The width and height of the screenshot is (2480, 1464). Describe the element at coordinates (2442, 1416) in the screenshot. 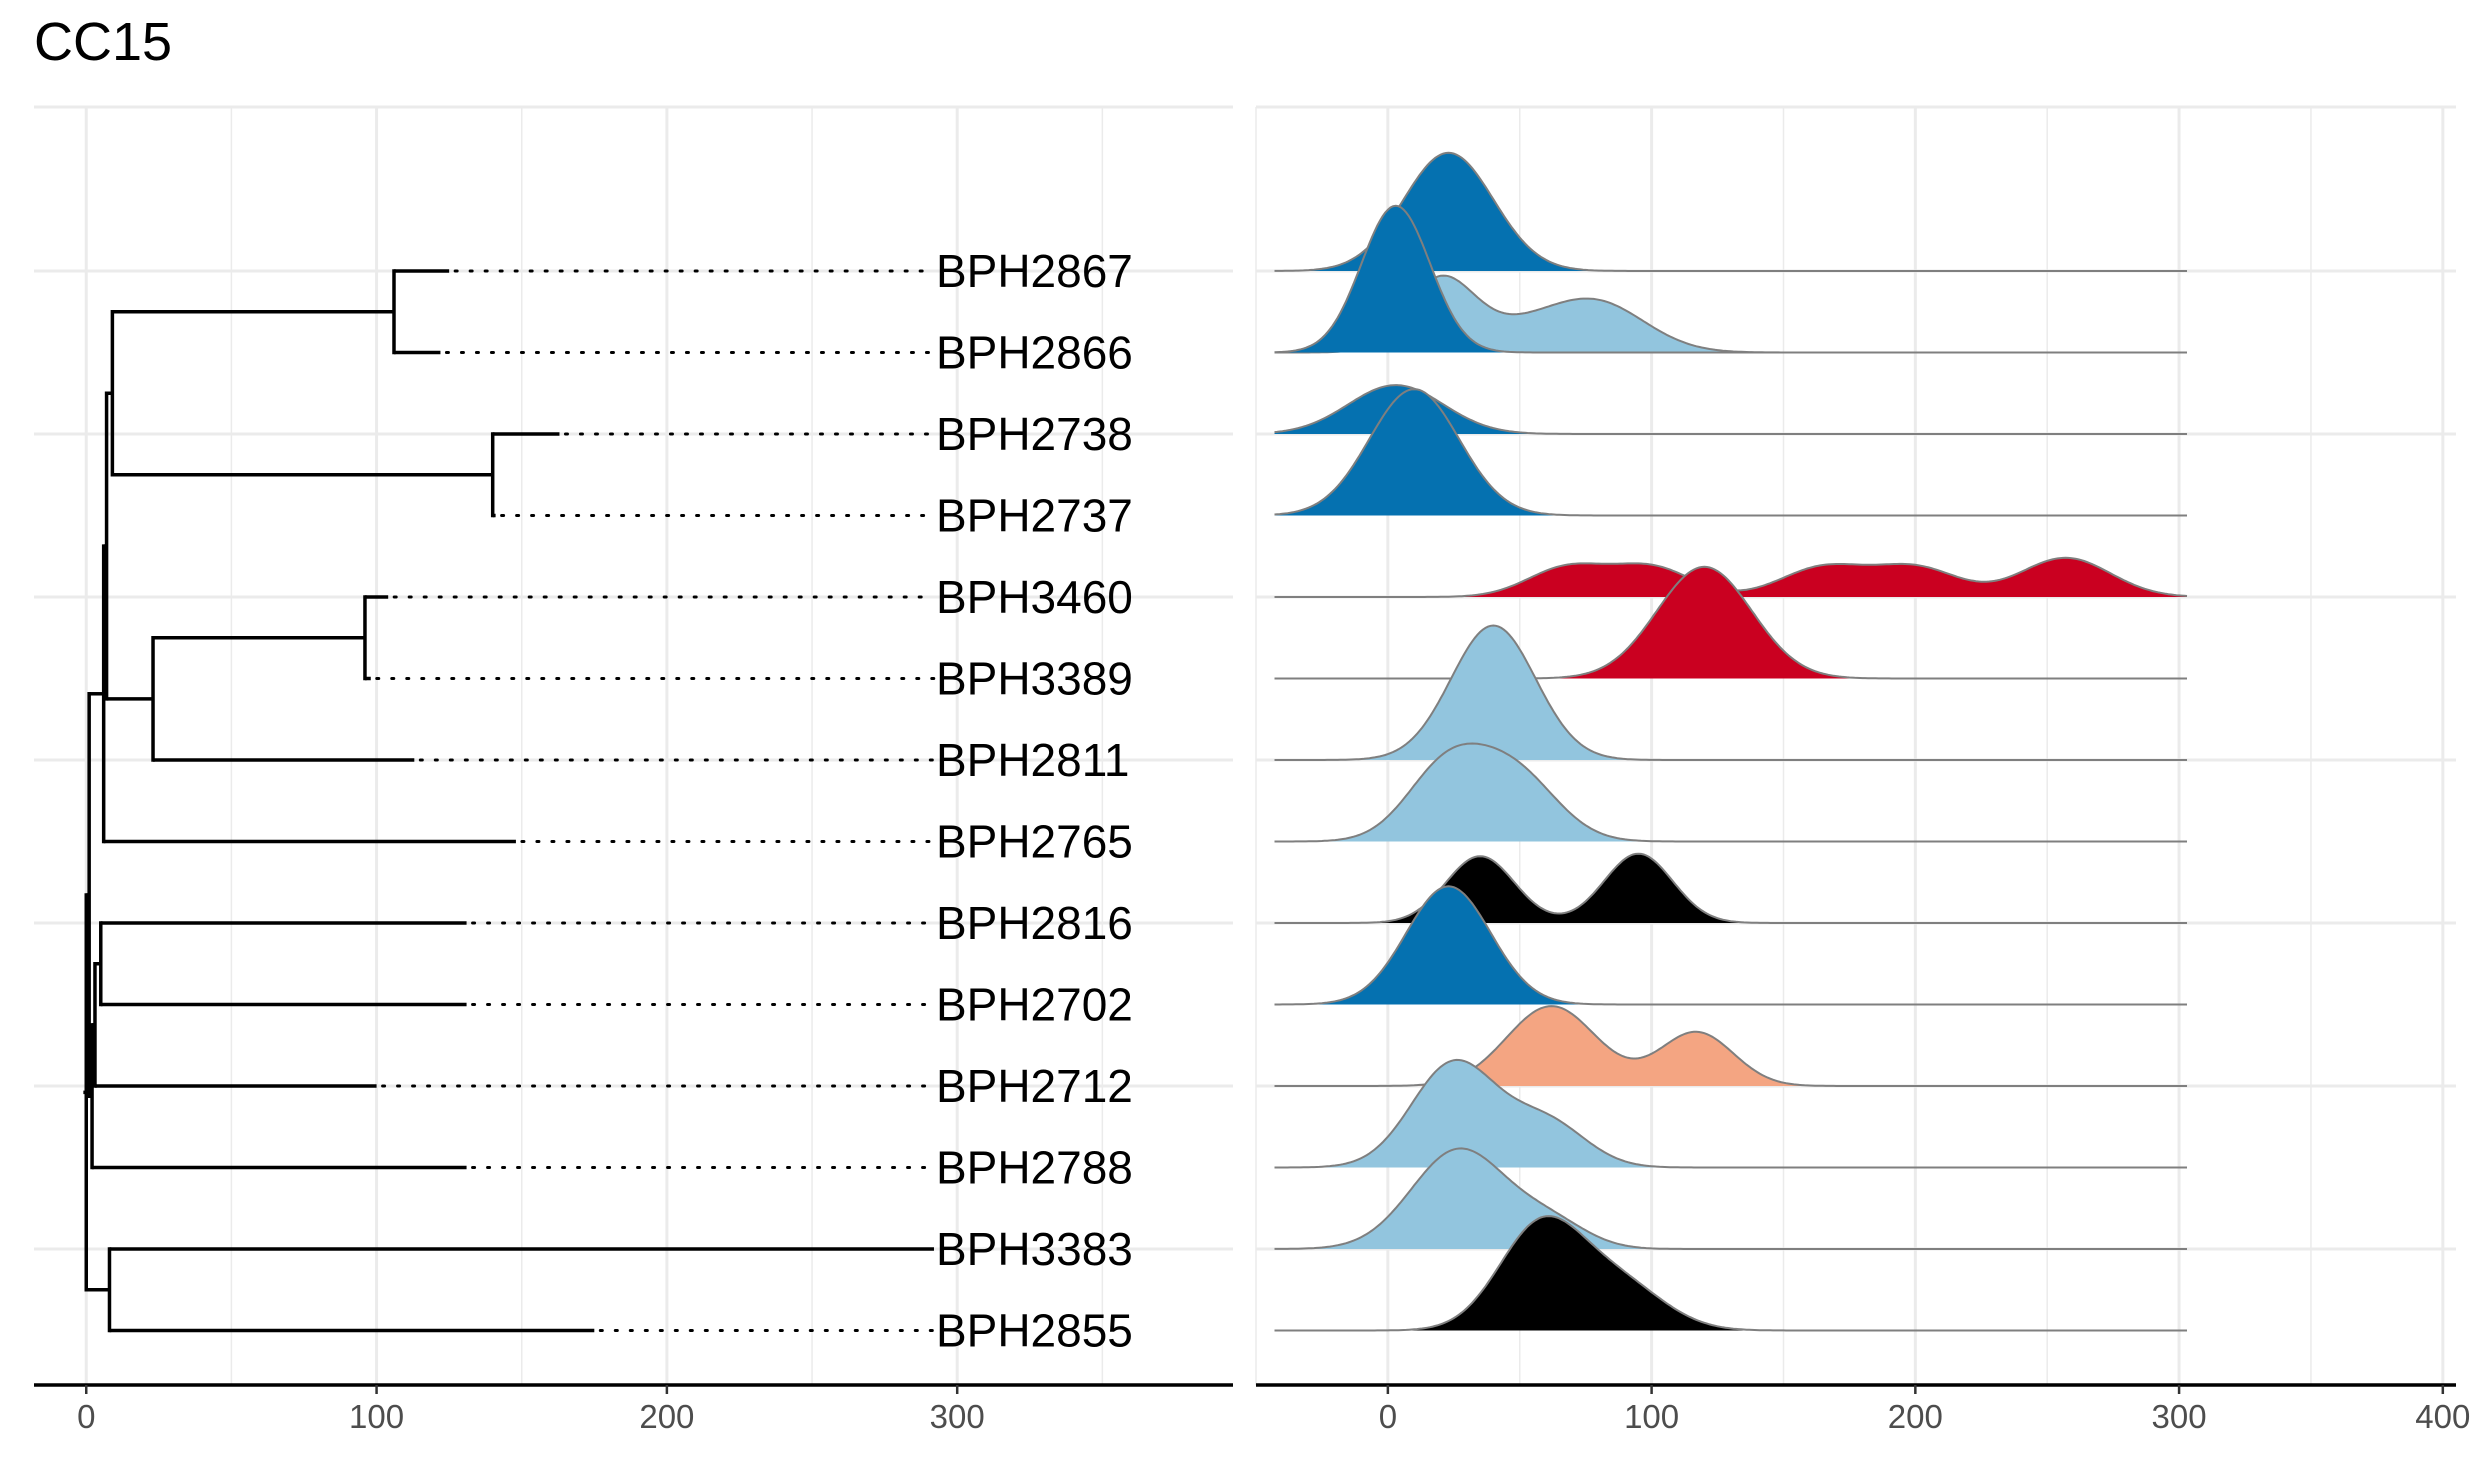

I see `ridge-x-tick-label: 400` at that location.